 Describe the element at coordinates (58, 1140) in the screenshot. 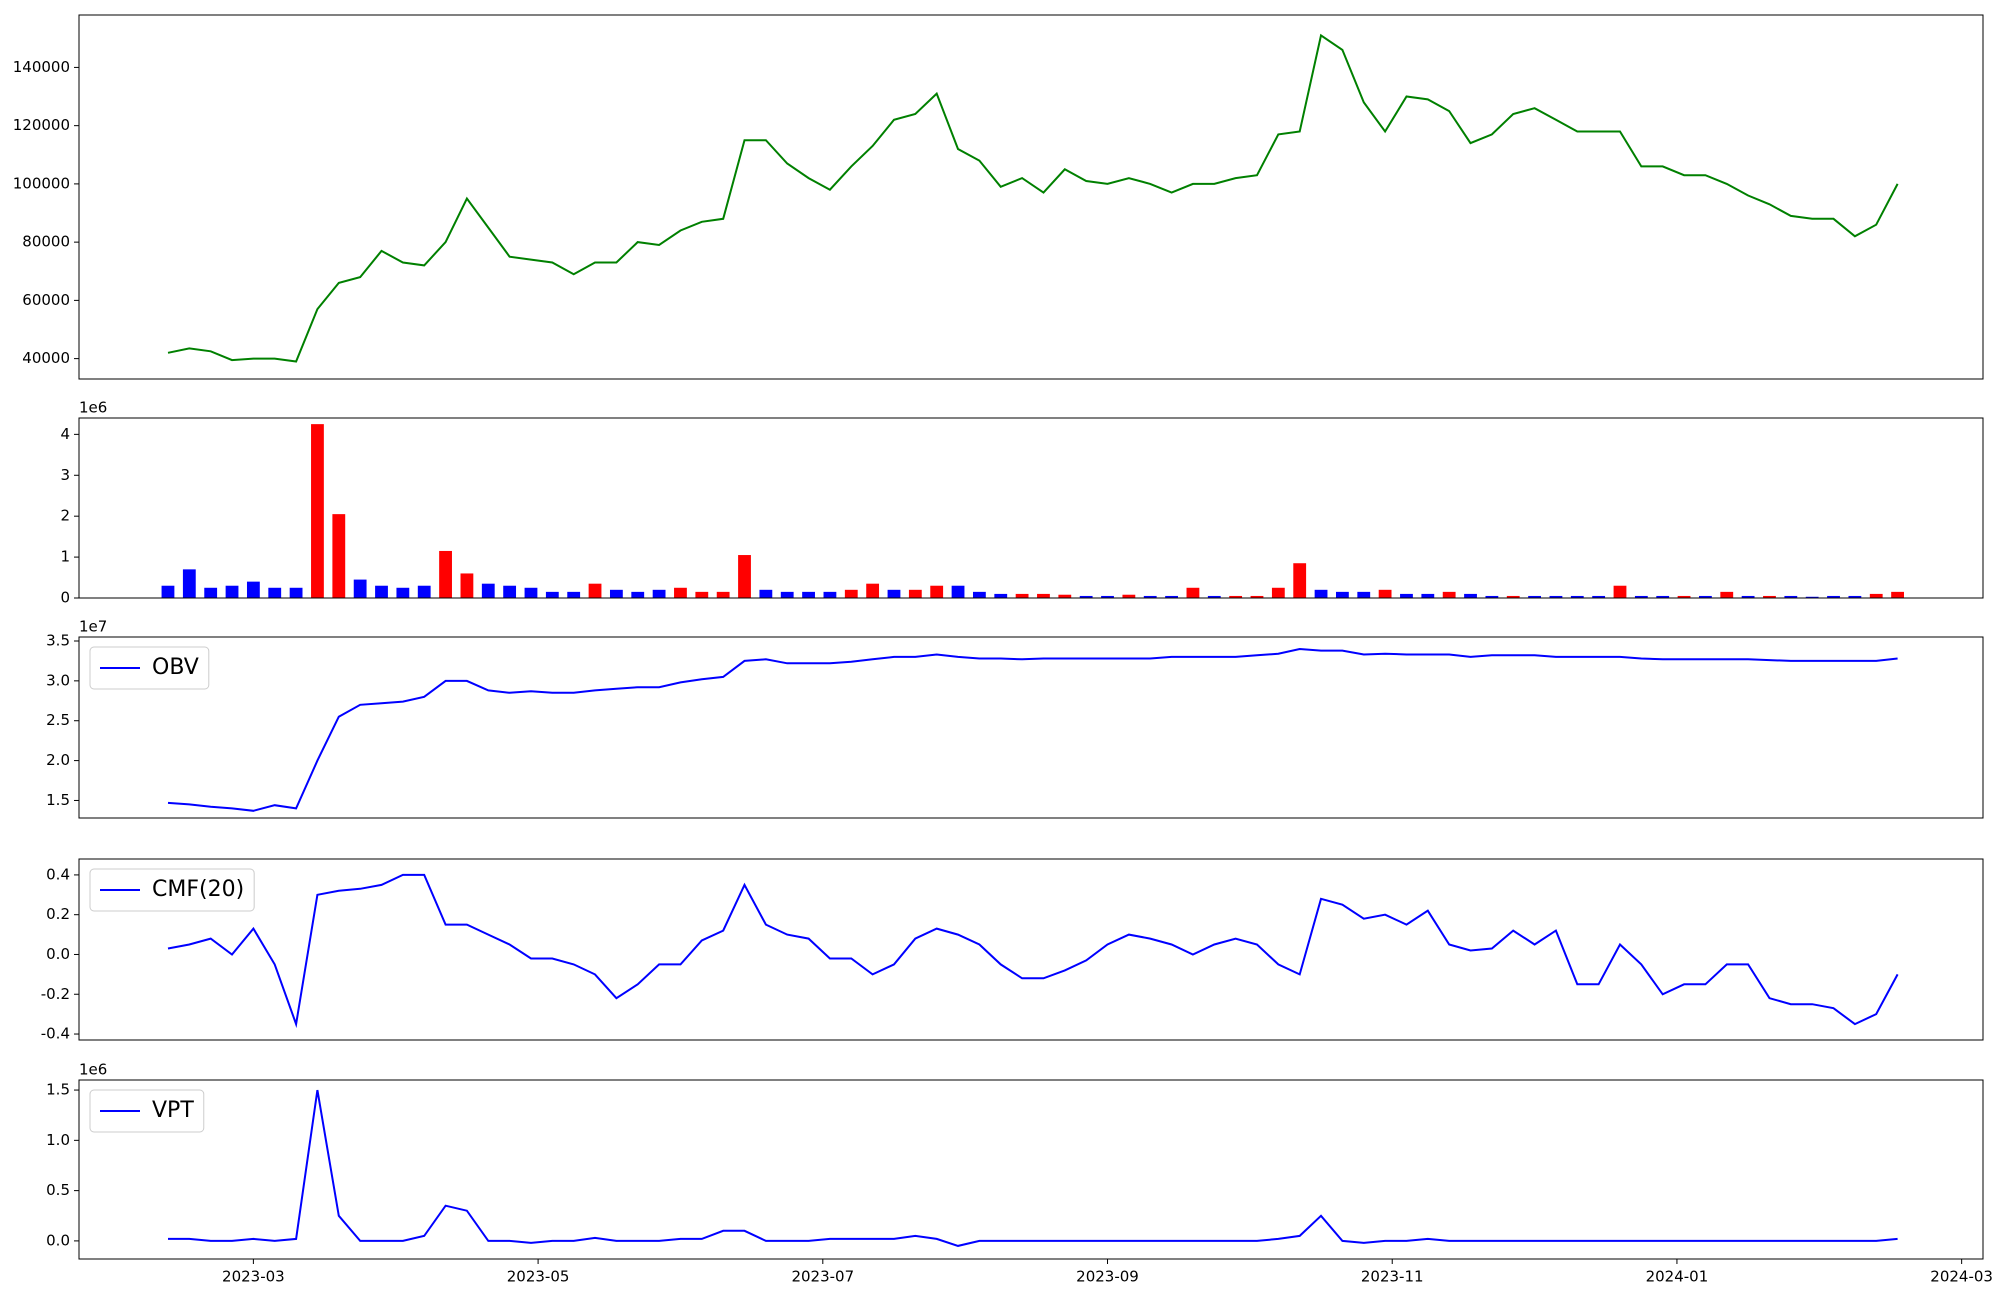

I see `y-tick-label: 1.0` at that location.